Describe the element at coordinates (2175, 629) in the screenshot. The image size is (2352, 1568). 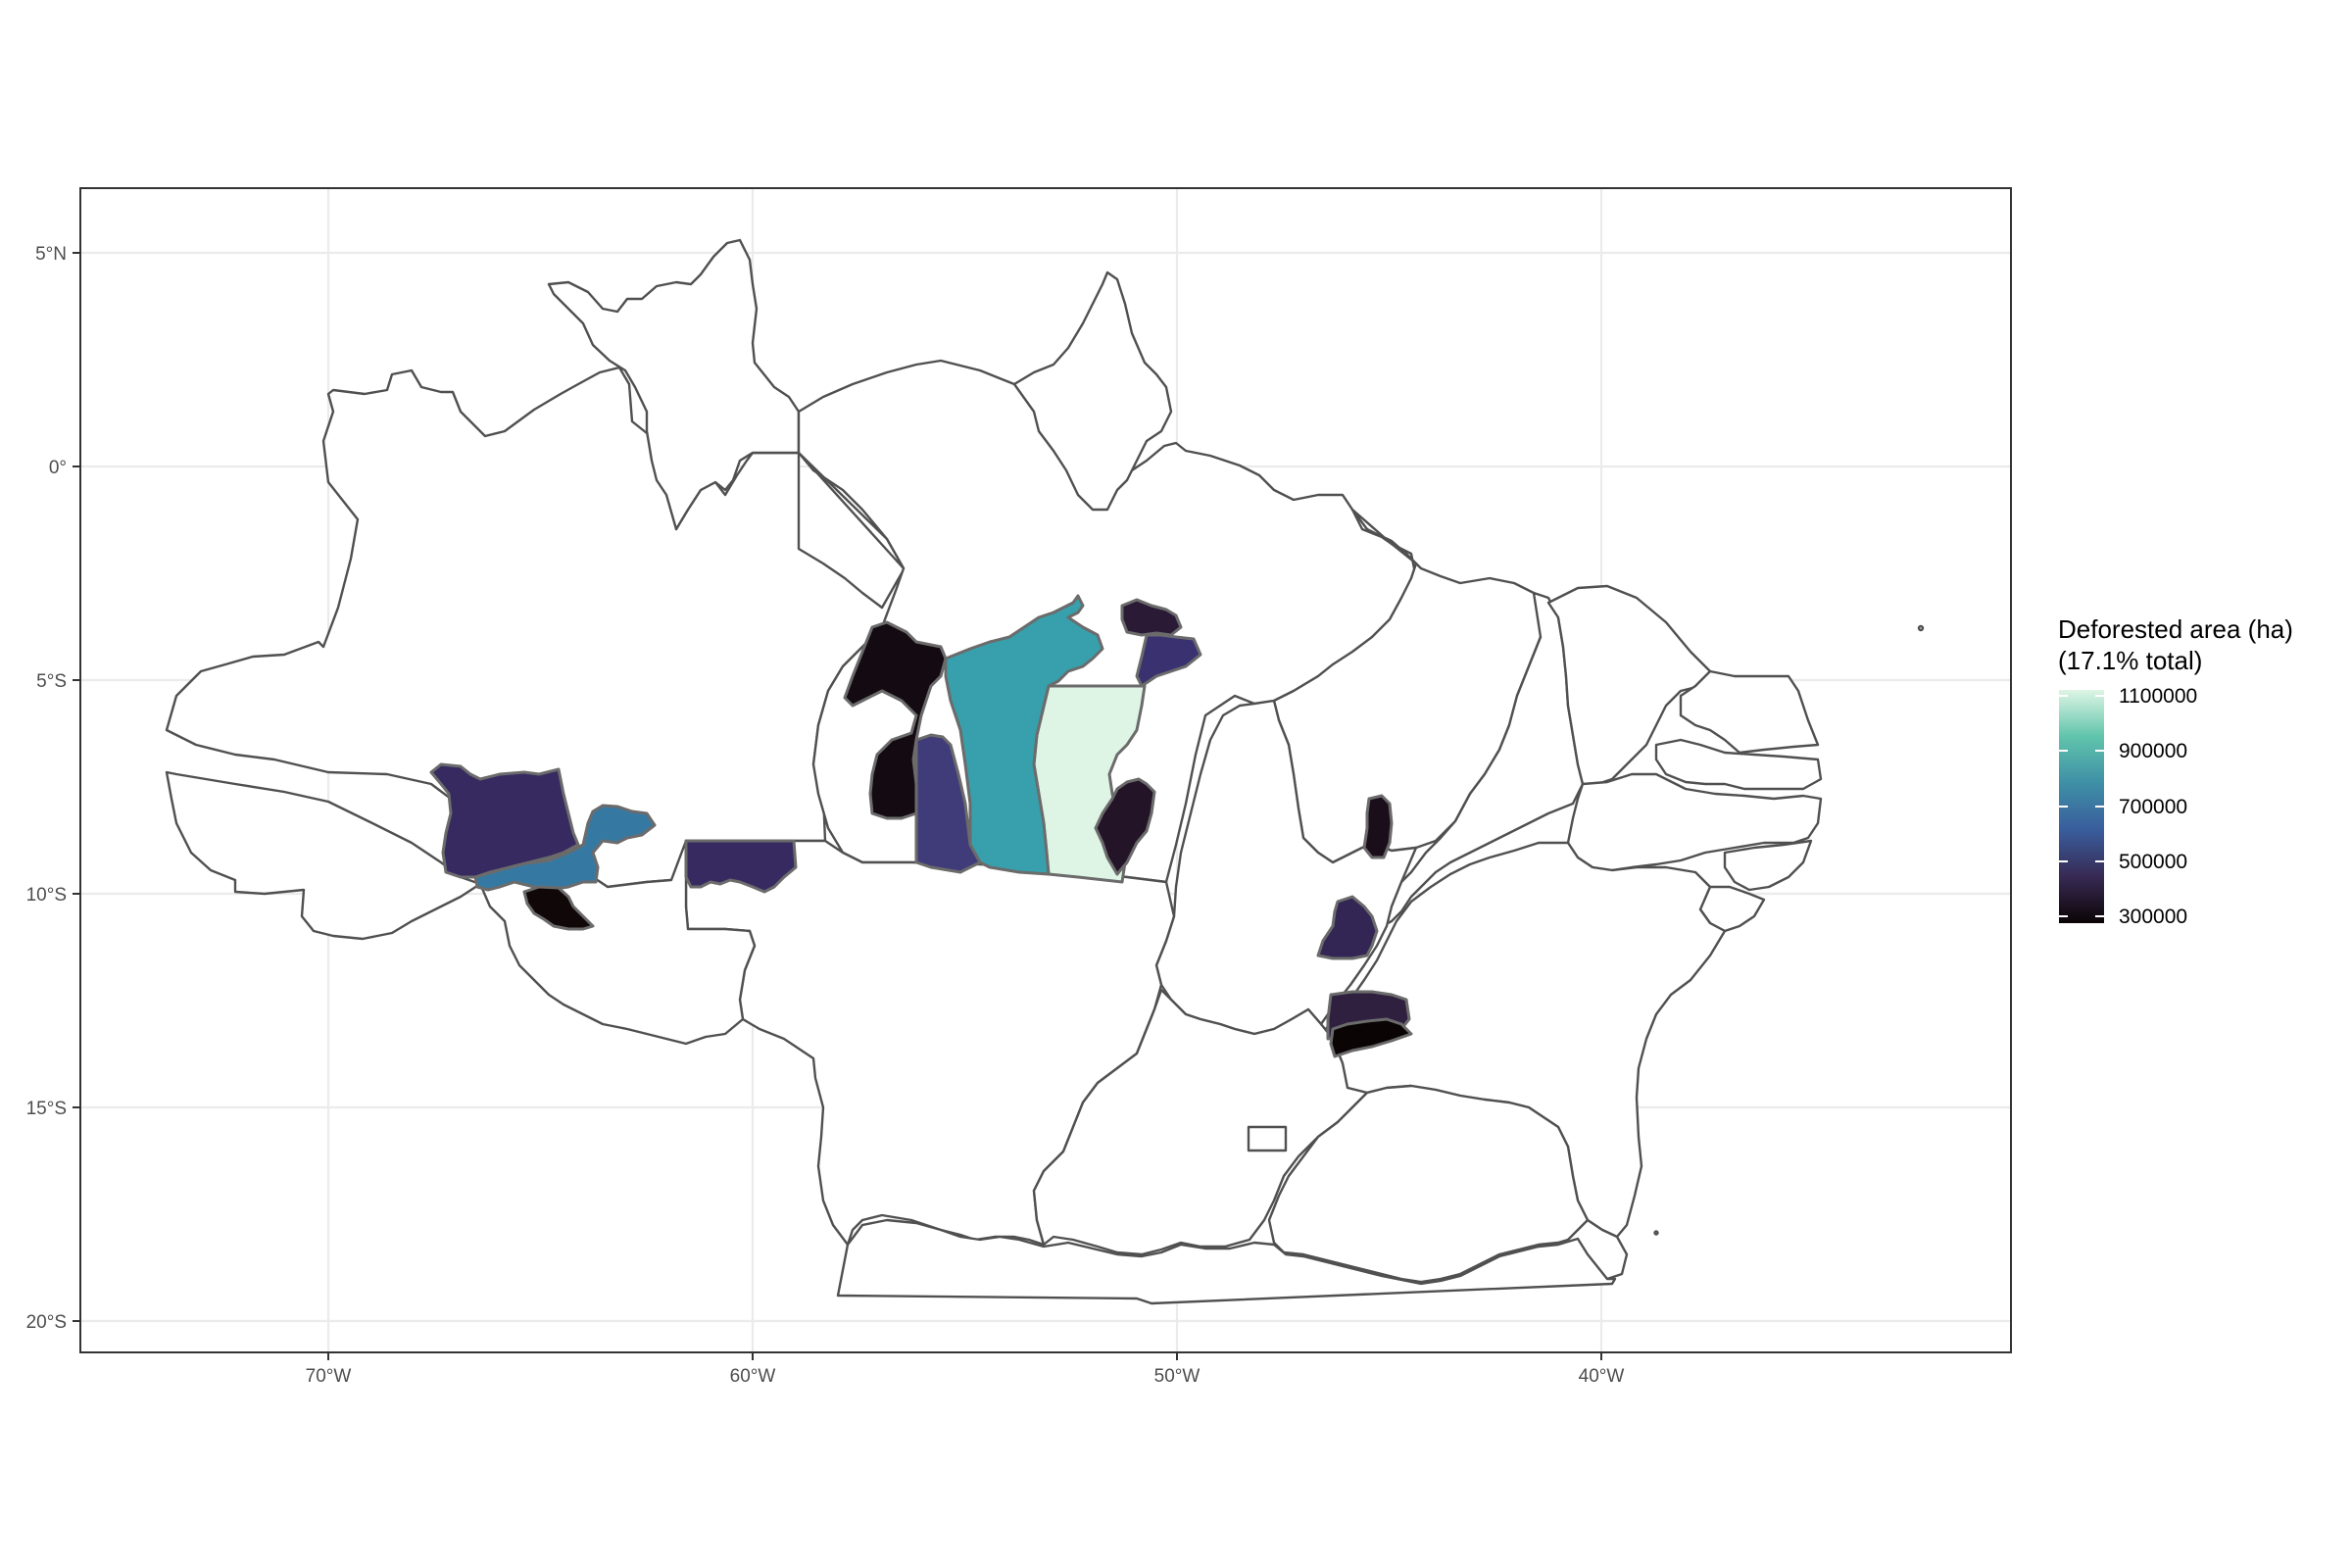
I see `legend-title-line1: Deforested area (ha)` at that location.